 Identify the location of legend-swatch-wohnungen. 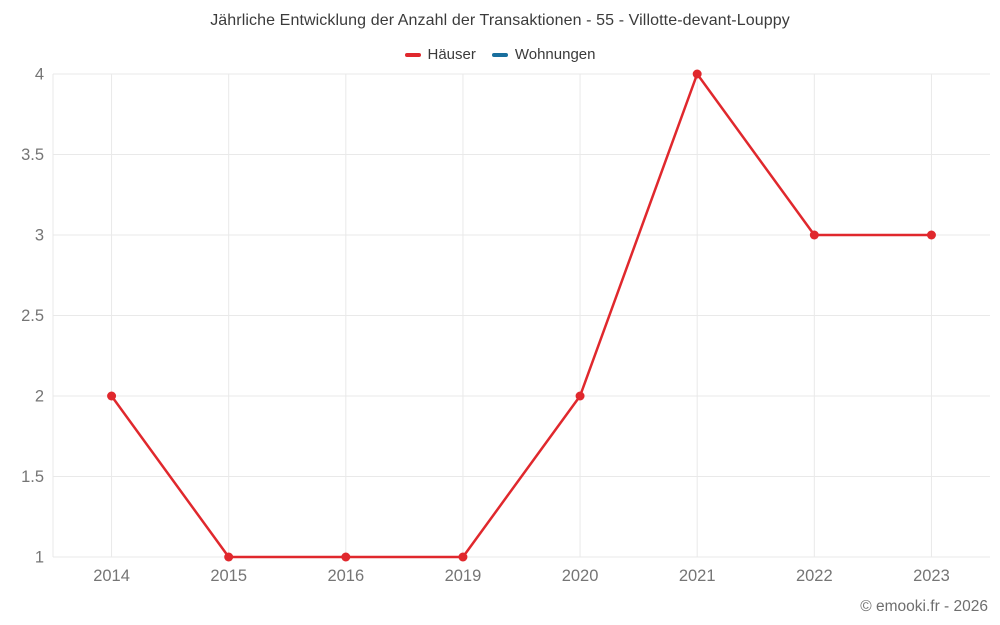
(499, 54).